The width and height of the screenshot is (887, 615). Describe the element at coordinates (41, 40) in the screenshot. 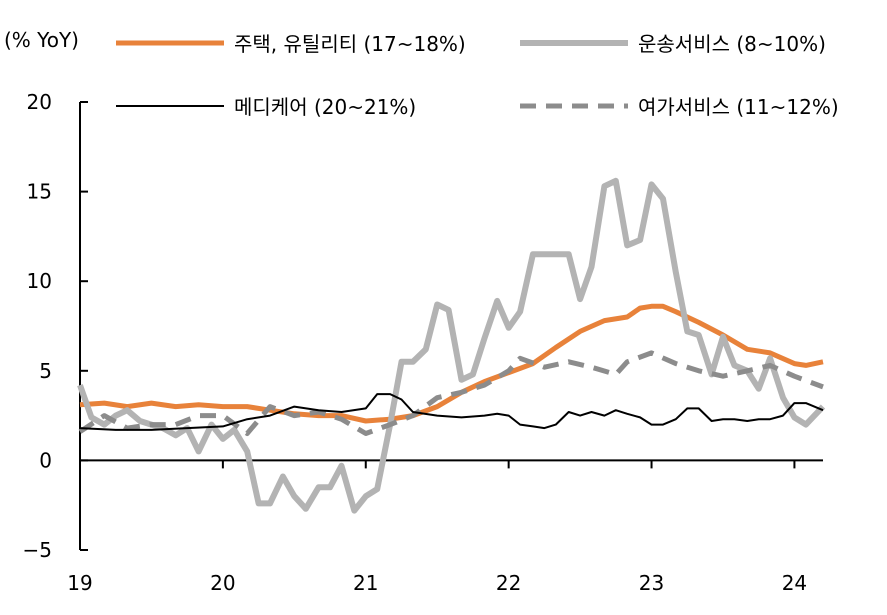

I see `y-unit-label: (% YoY)` at that location.